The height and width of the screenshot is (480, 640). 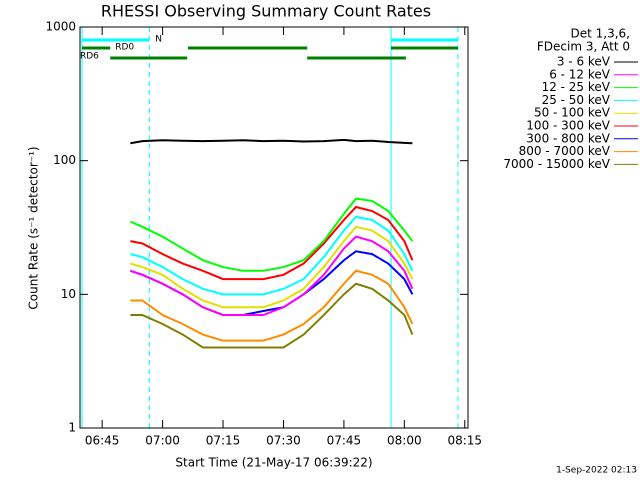 What do you see at coordinates (584, 62) in the screenshot?
I see `legend-label: 3 - 6 keV` at bounding box center [584, 62].